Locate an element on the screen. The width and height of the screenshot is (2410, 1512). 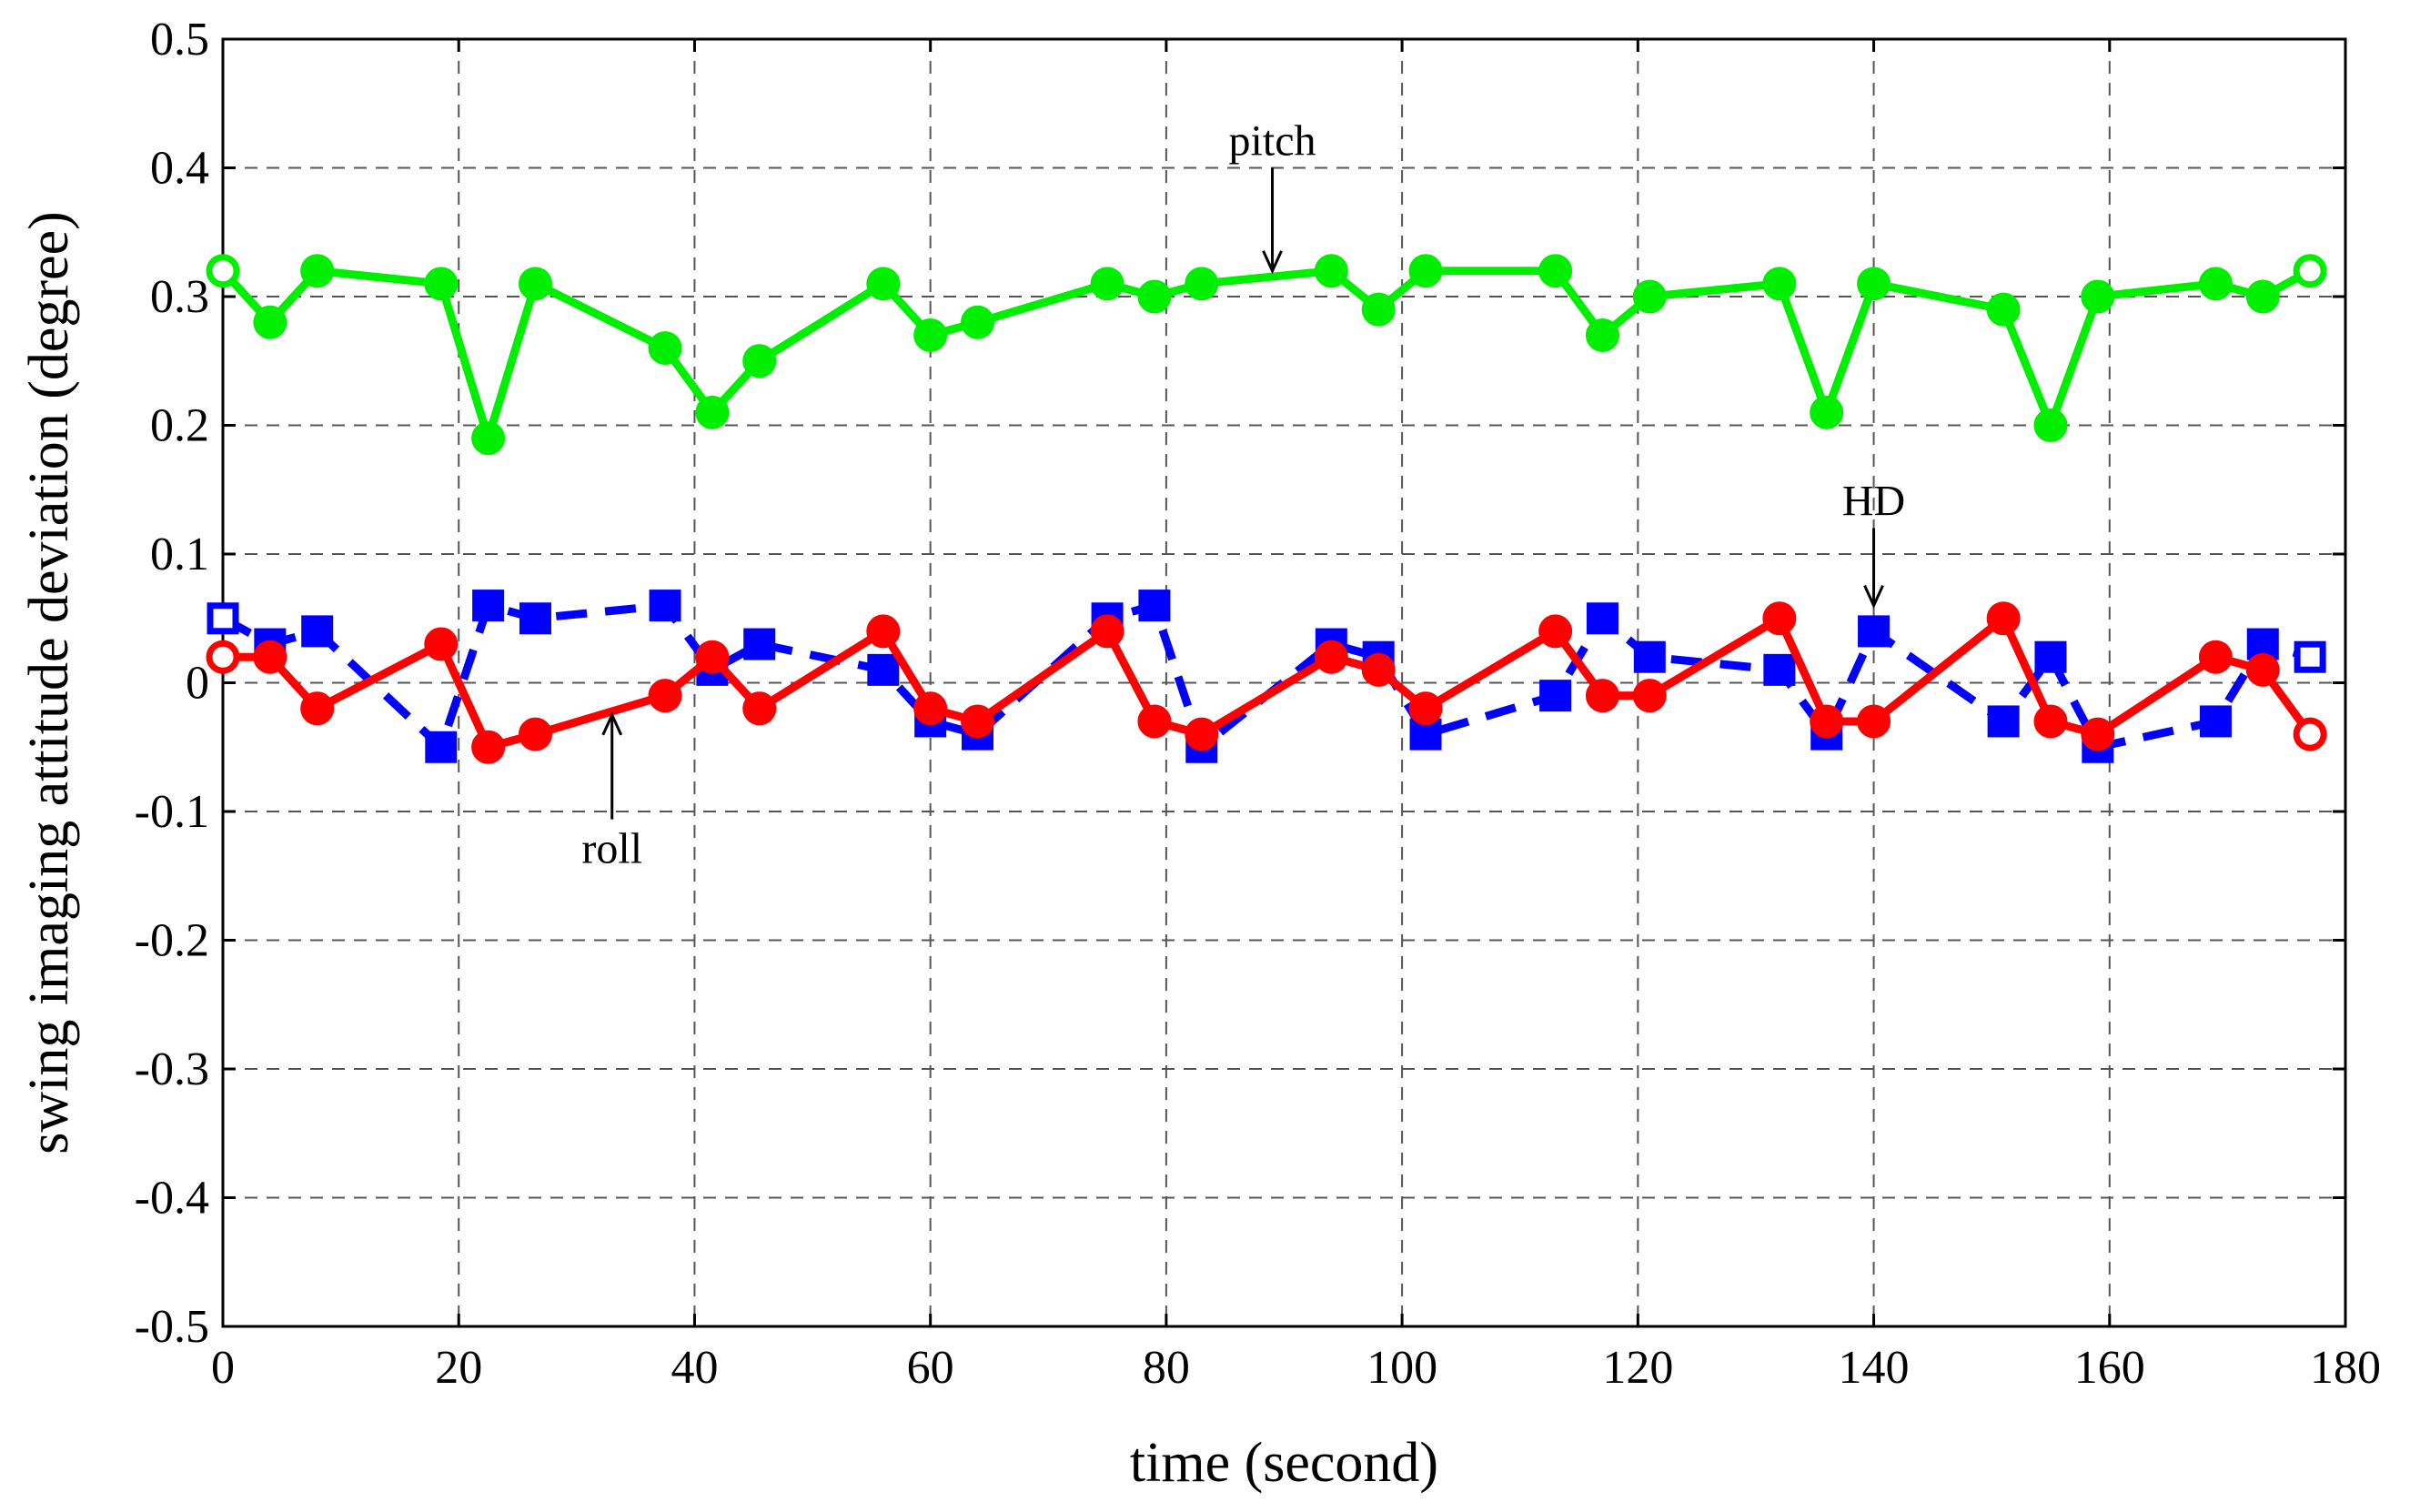
annotation-hd: HD is located at coordinates (1874, 544).